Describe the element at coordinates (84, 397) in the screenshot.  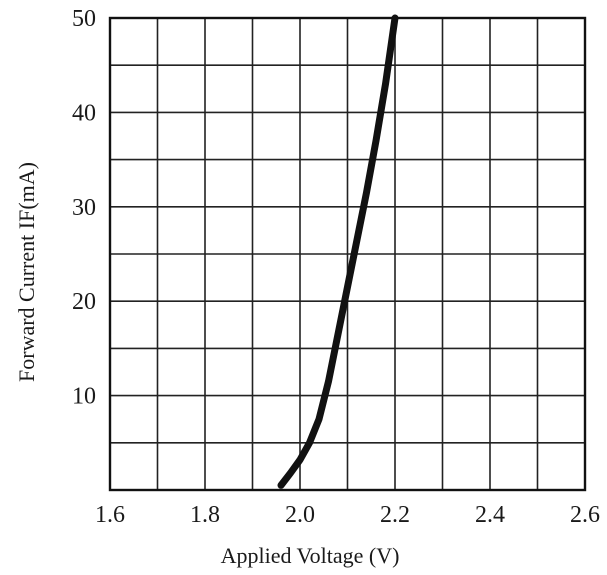
I see `y-tick-label: 10` at that location.